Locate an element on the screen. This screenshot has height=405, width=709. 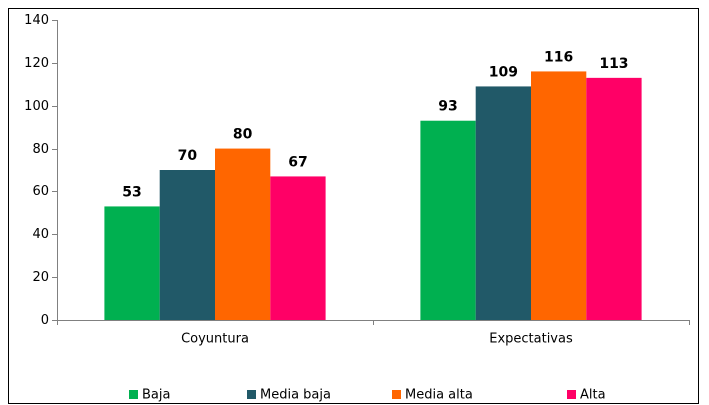
legend-label: Baja is located at coordinates (156, 395).